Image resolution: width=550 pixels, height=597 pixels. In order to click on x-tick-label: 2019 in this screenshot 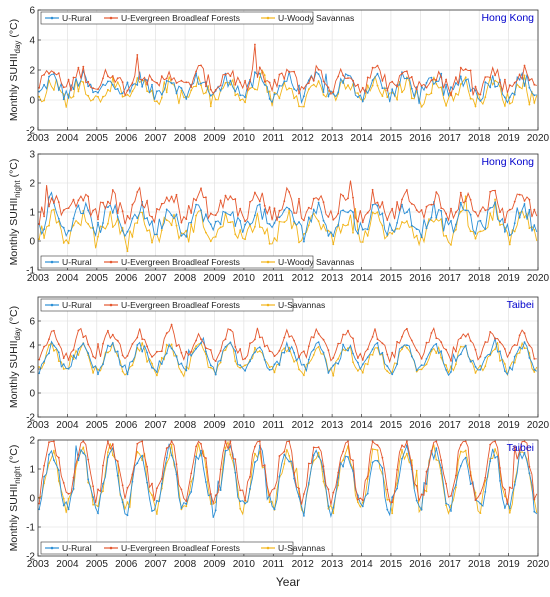, I will do `click(508, 138)`.